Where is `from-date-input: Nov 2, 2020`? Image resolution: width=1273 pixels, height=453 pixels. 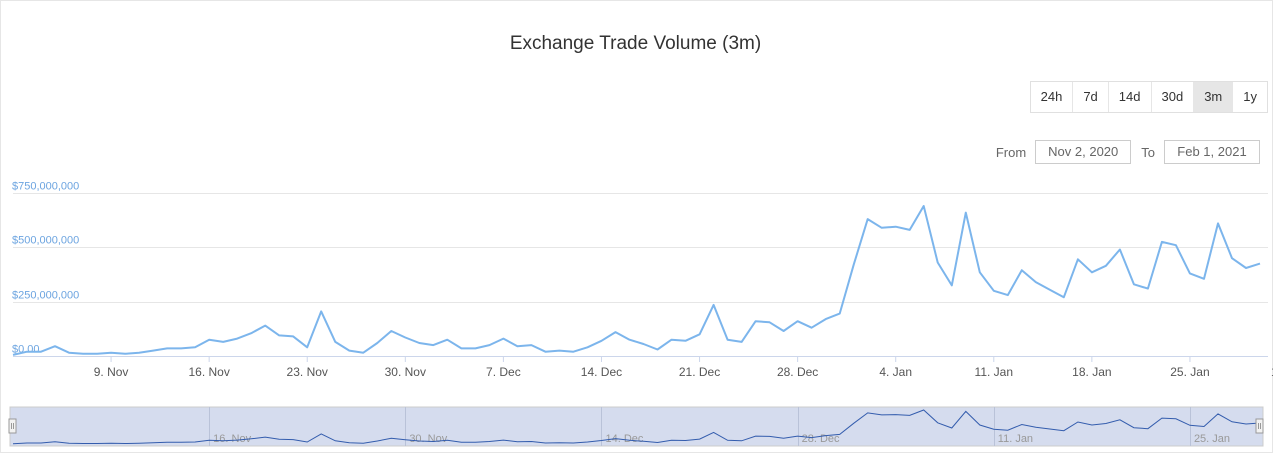 from-date-input: Nov 2, 2020 is located at coordinates (1083, 152).